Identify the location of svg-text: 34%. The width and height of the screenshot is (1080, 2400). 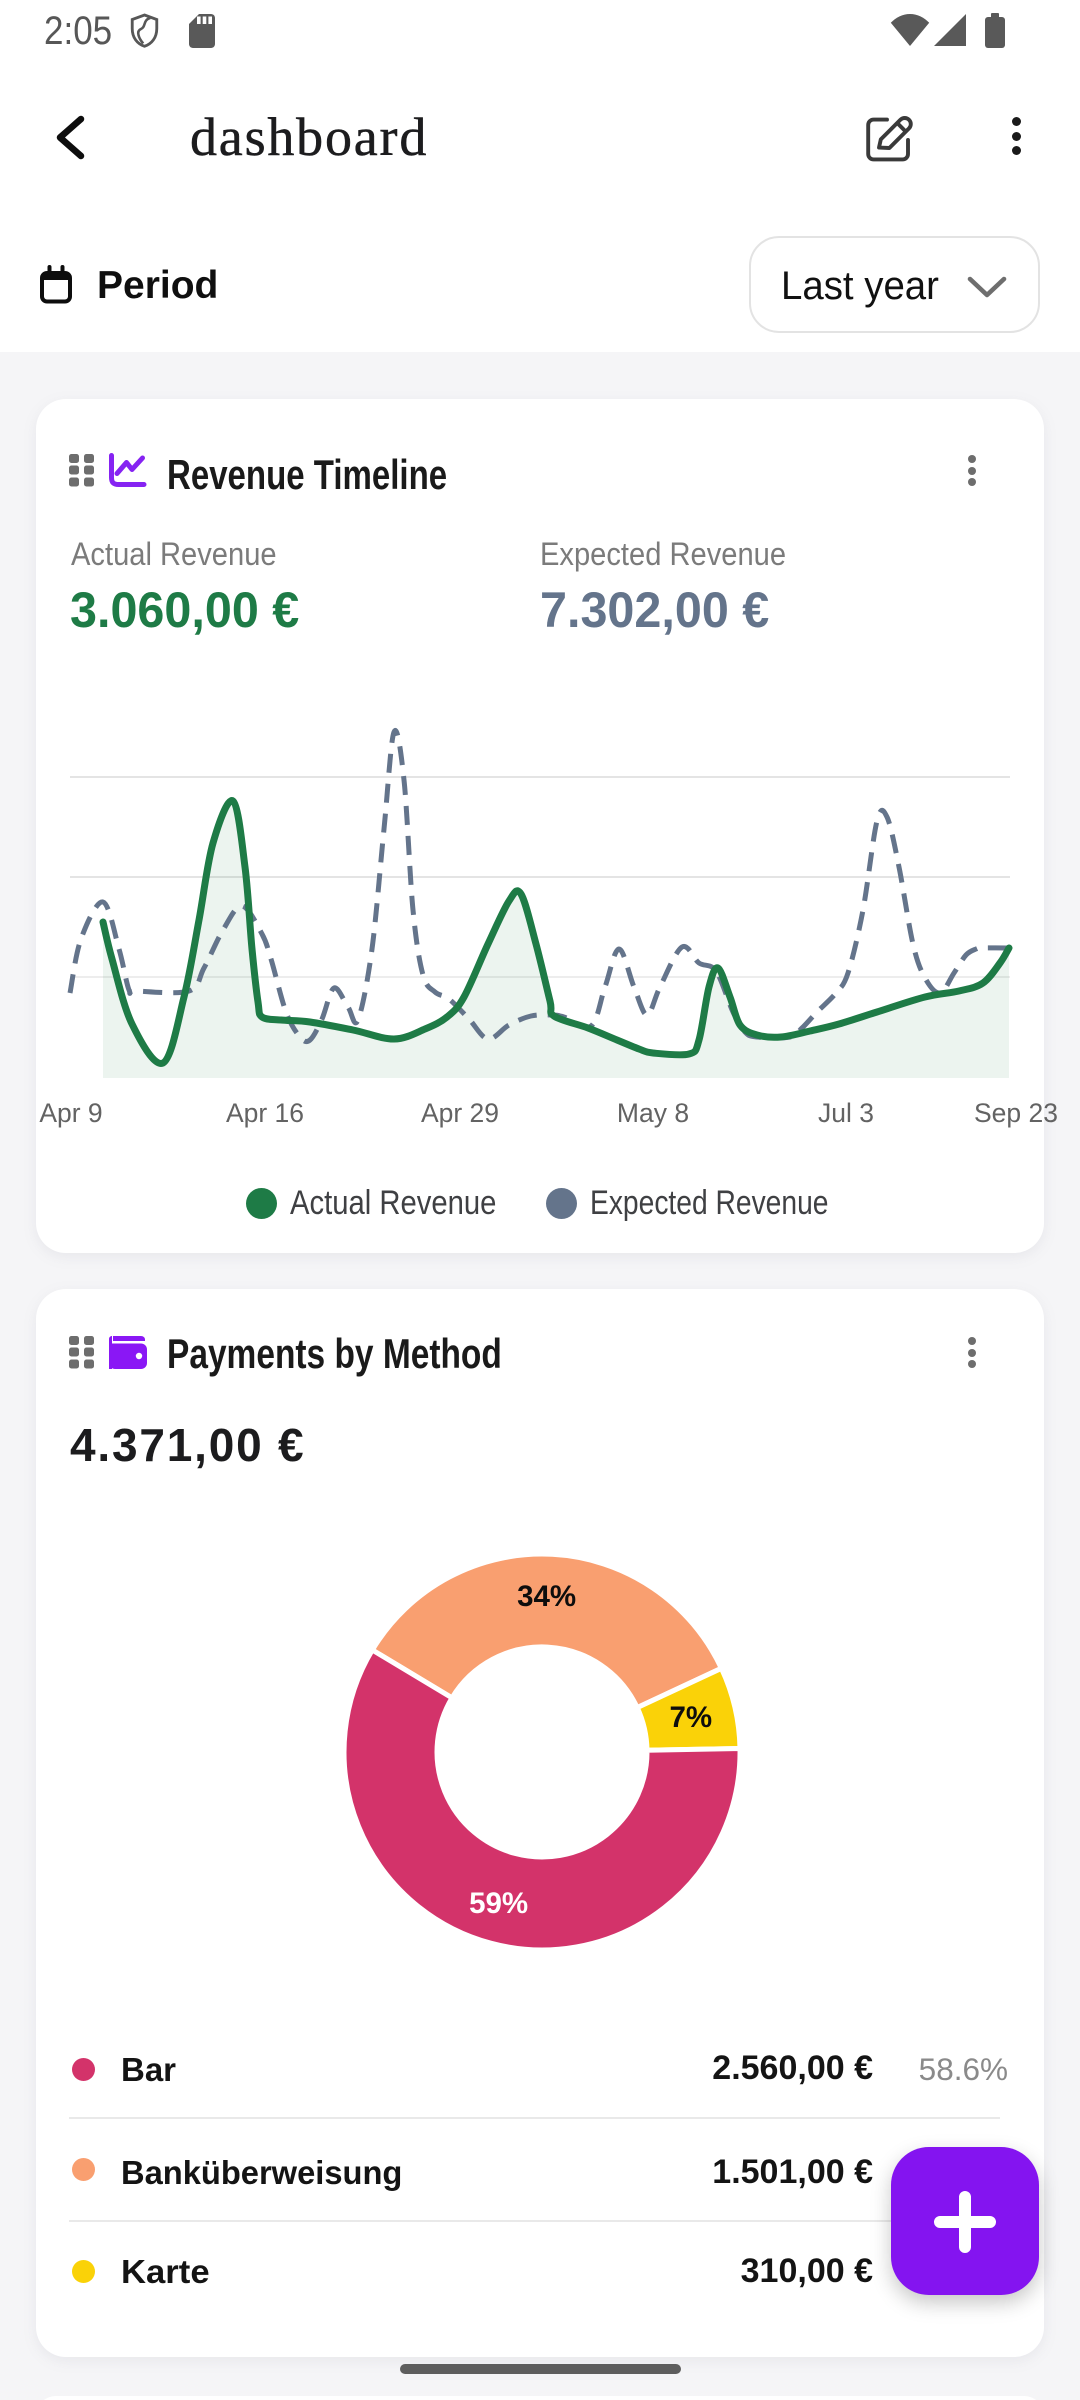
(546, 1596).